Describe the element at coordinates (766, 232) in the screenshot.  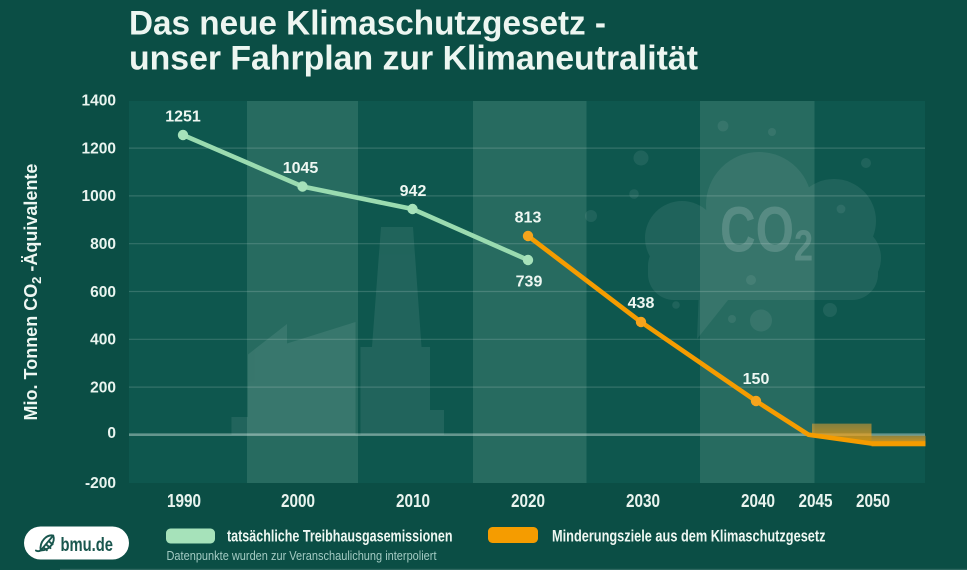
I see `svg-text: CO2` at that location.